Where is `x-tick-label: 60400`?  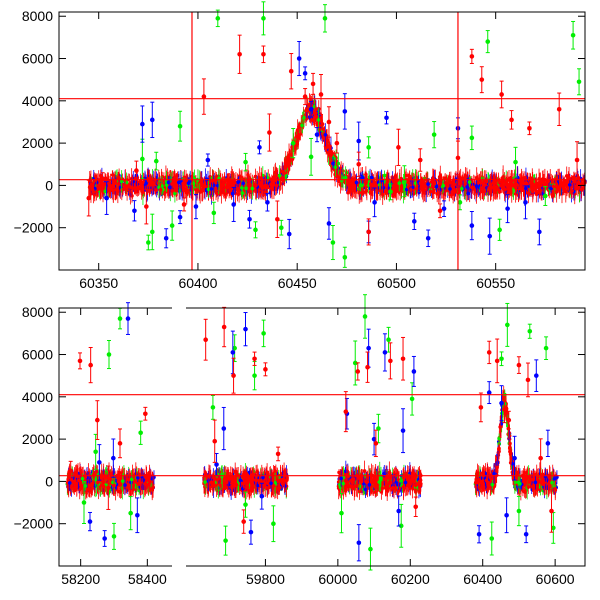
x-tick-label: 60400 is located at coordinates (197, 283).